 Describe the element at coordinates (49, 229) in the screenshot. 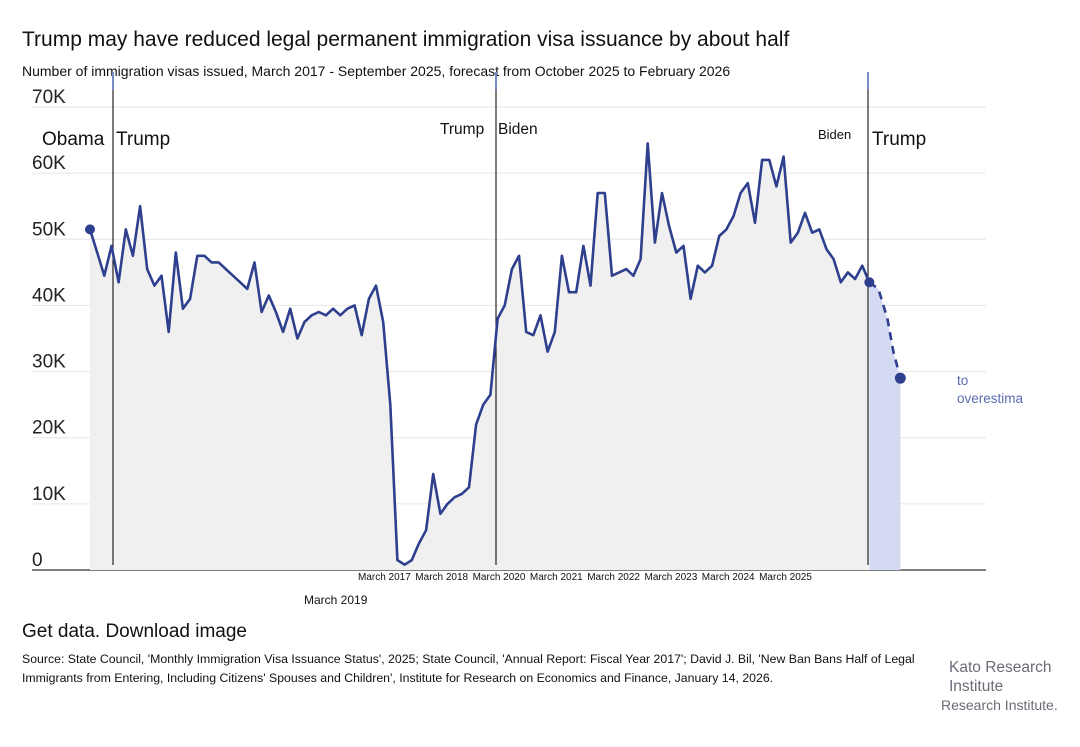

I see `y-tick-label: 50K` at that location.